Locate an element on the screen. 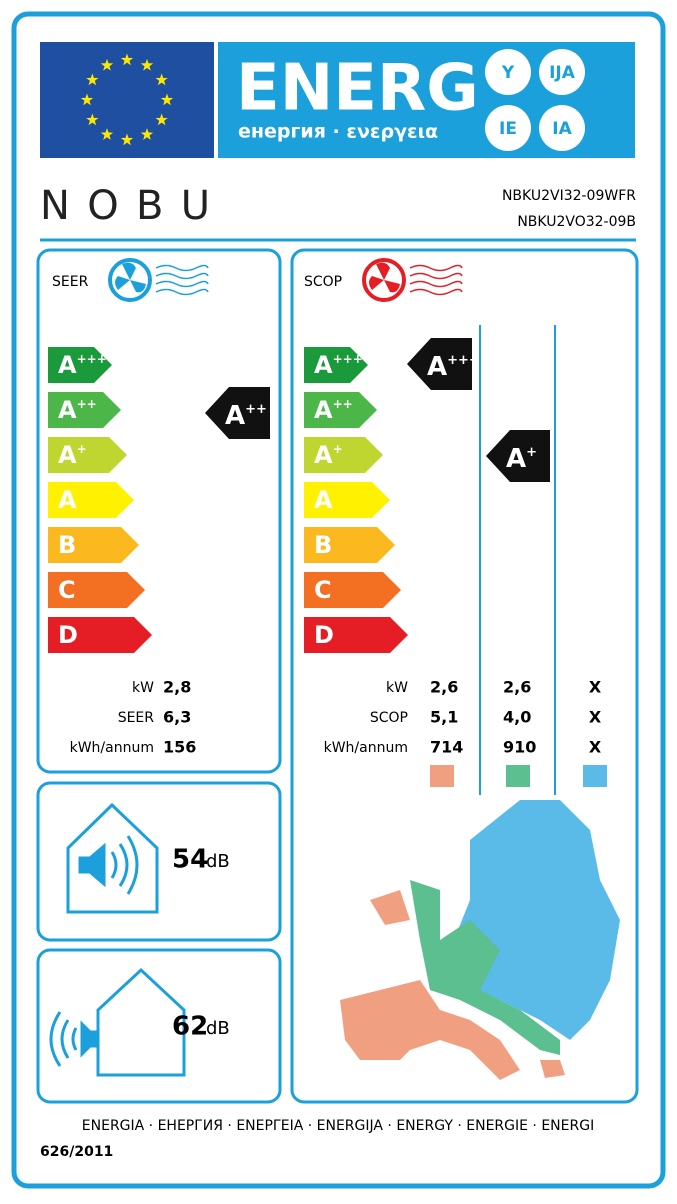 This screenshot has width=677, height=1204. outdoor-house-icon is located at coordinates (117, 1022).